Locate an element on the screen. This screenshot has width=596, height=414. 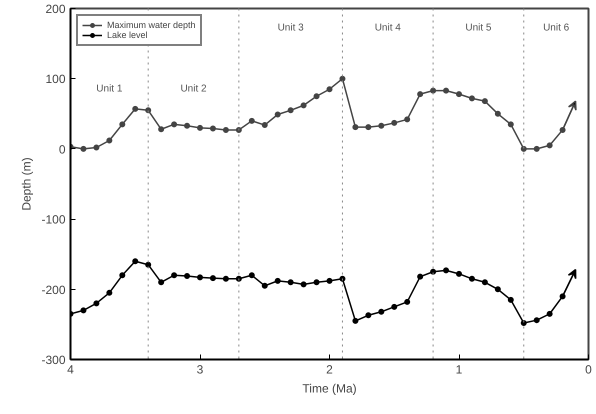
x-tick-label: 4 is located at coordinates (70, 369).